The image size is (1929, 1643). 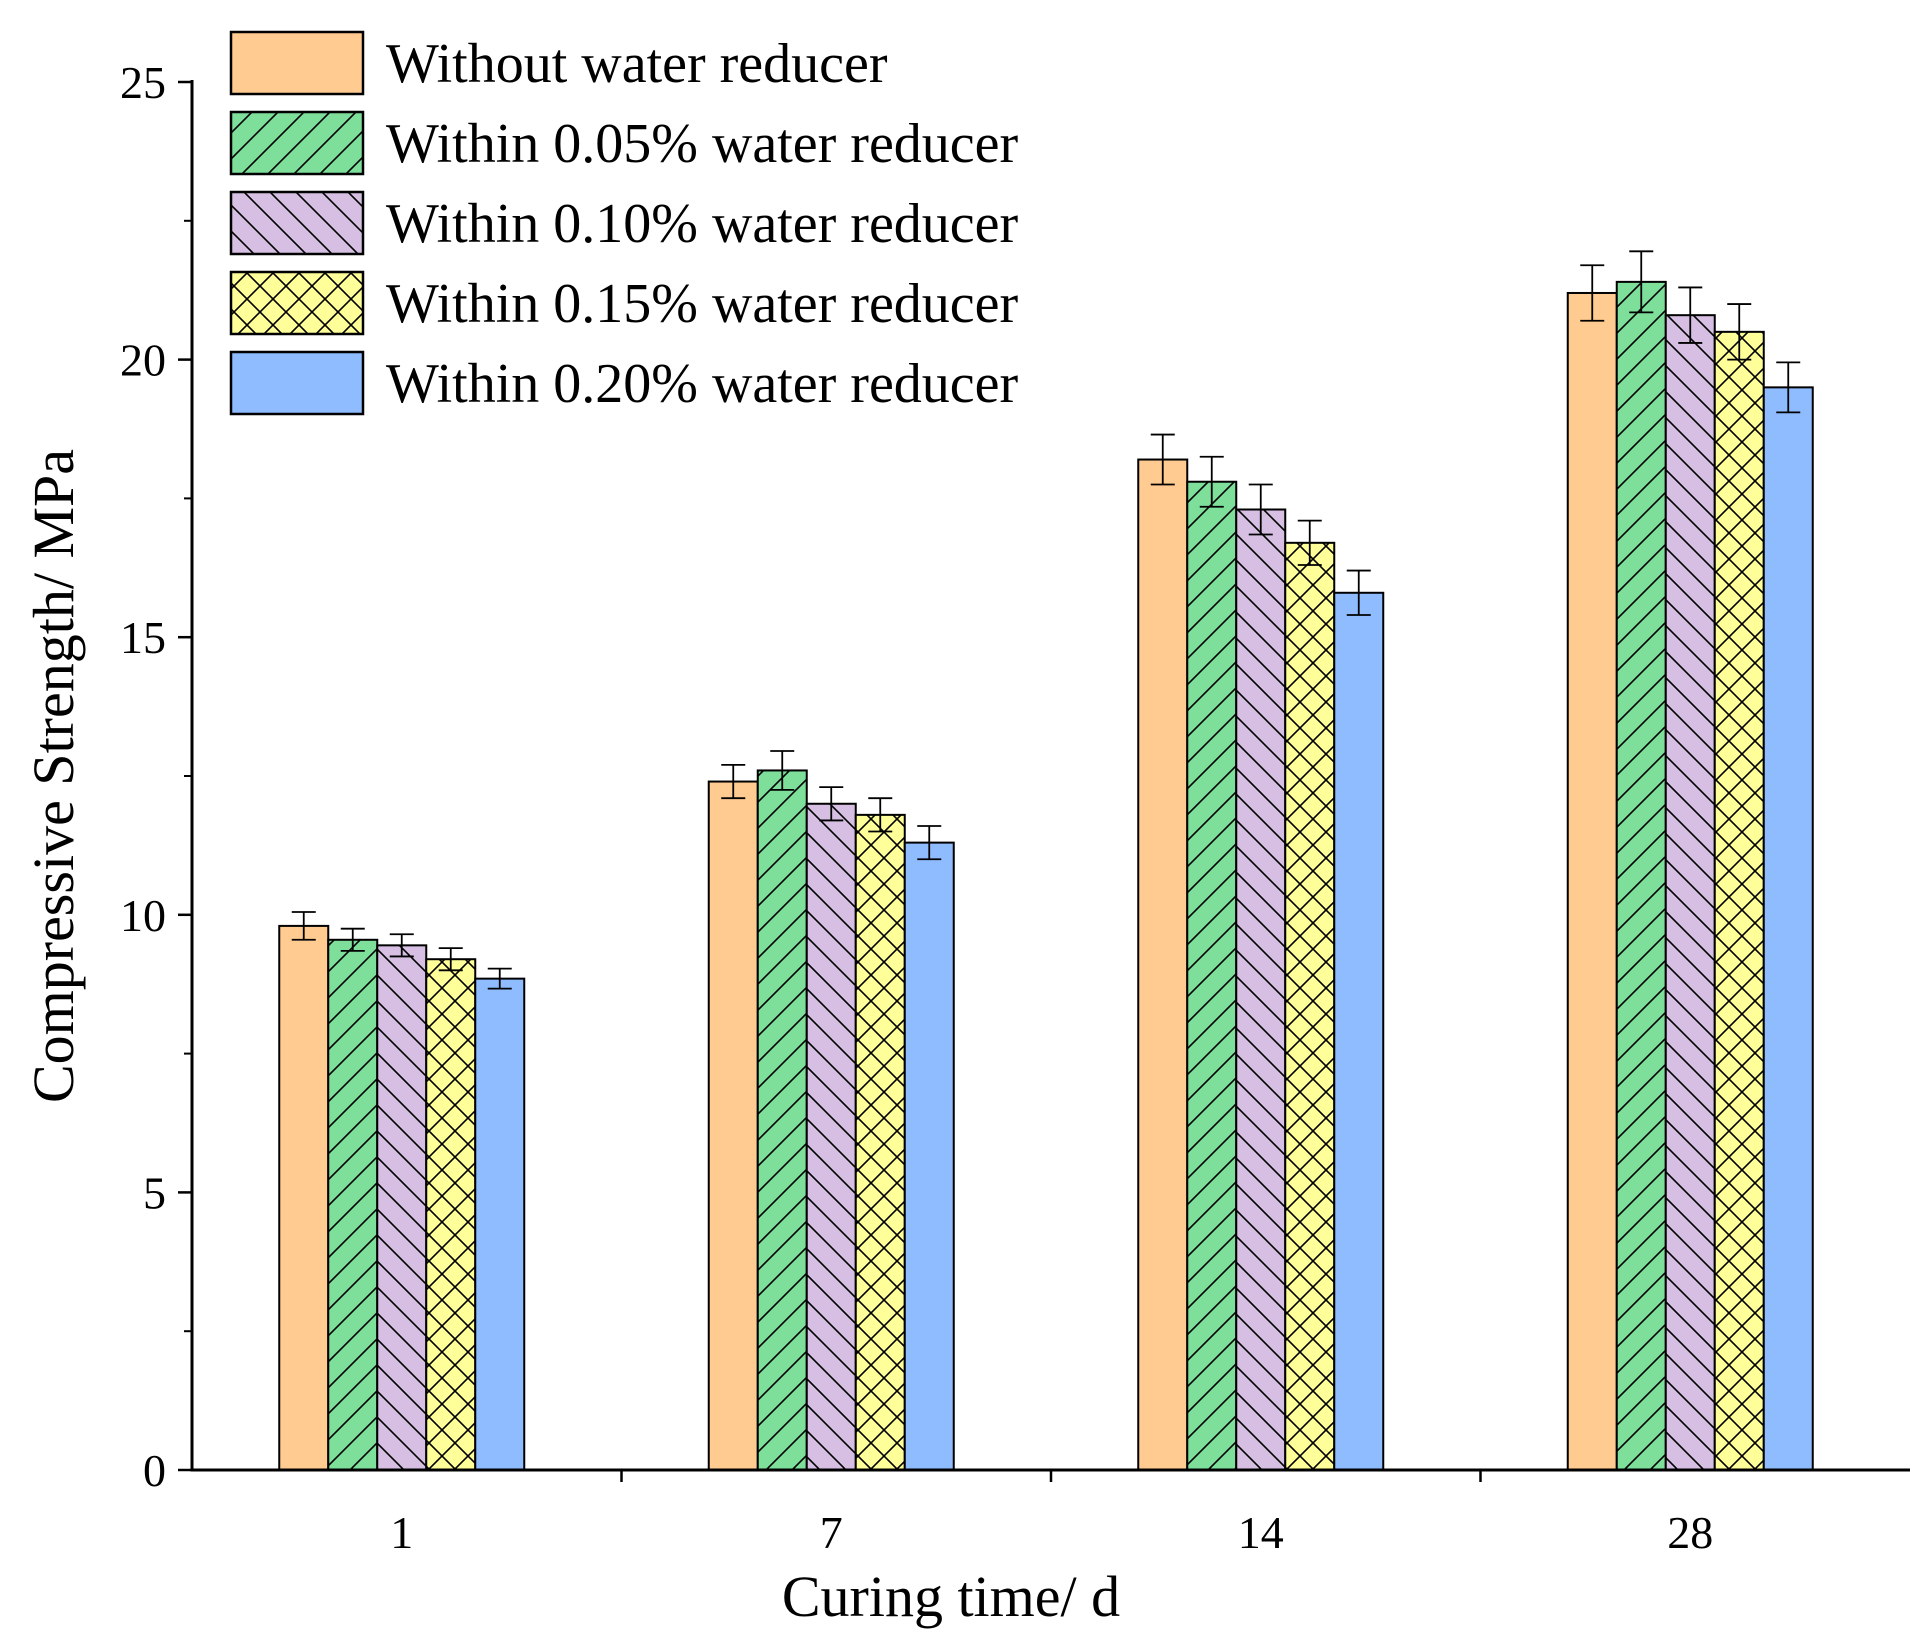 I want to click on x-tick-label: 28, so click(x=1690, y=1532).